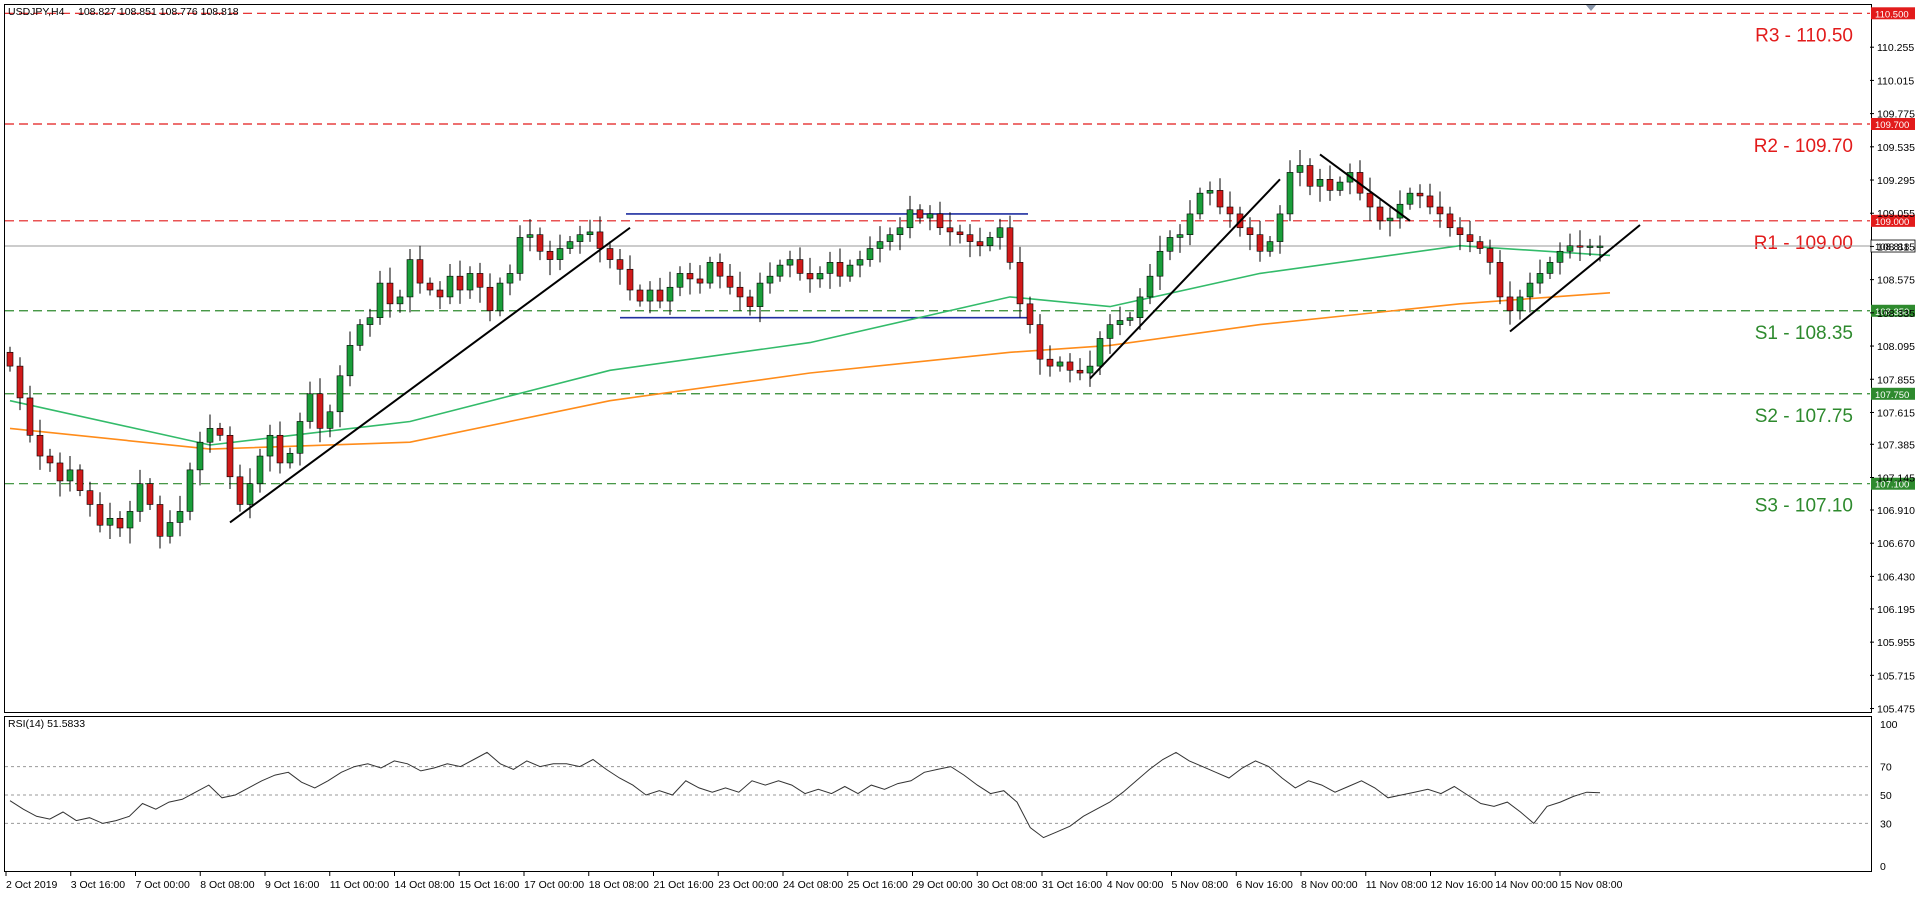  What do you see at coordinates (1135, 885) in the screenshot?
I see `time-tick-label: 4 Nov 00:00` at bounding box center [1135, 885].